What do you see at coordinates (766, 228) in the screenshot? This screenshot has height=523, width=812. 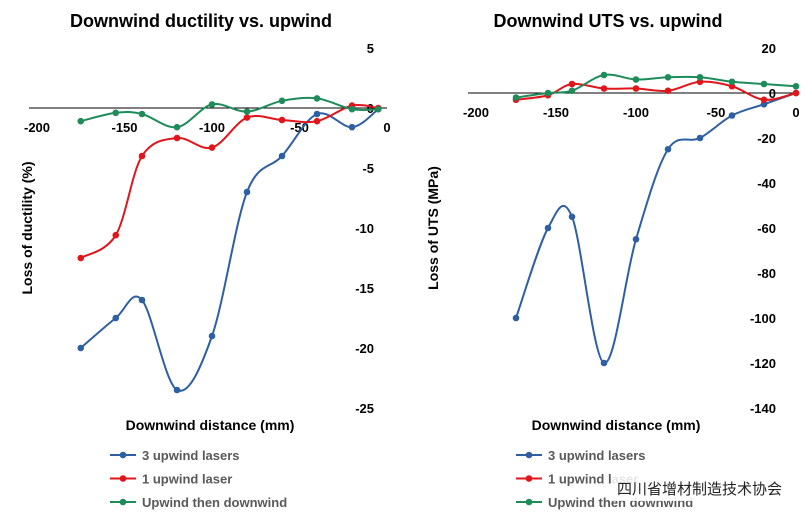 I see `y-tick-label: -60` at bounding box center [766, 228].